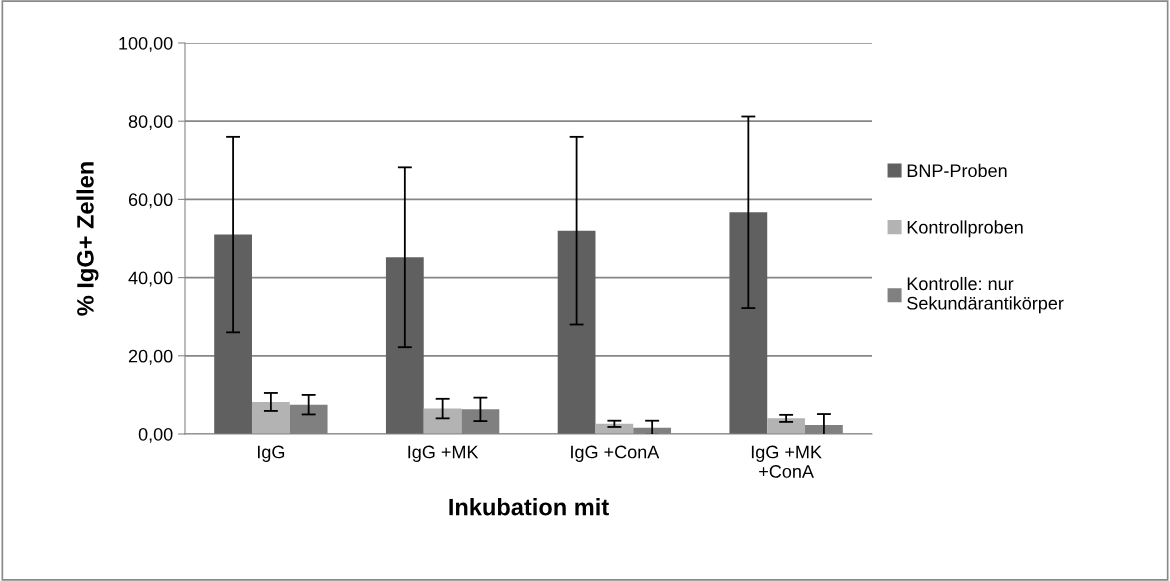 This screenshot has height=581, width=1170. I want to click on legend-label: Kontrollproben, so click(965, 229).